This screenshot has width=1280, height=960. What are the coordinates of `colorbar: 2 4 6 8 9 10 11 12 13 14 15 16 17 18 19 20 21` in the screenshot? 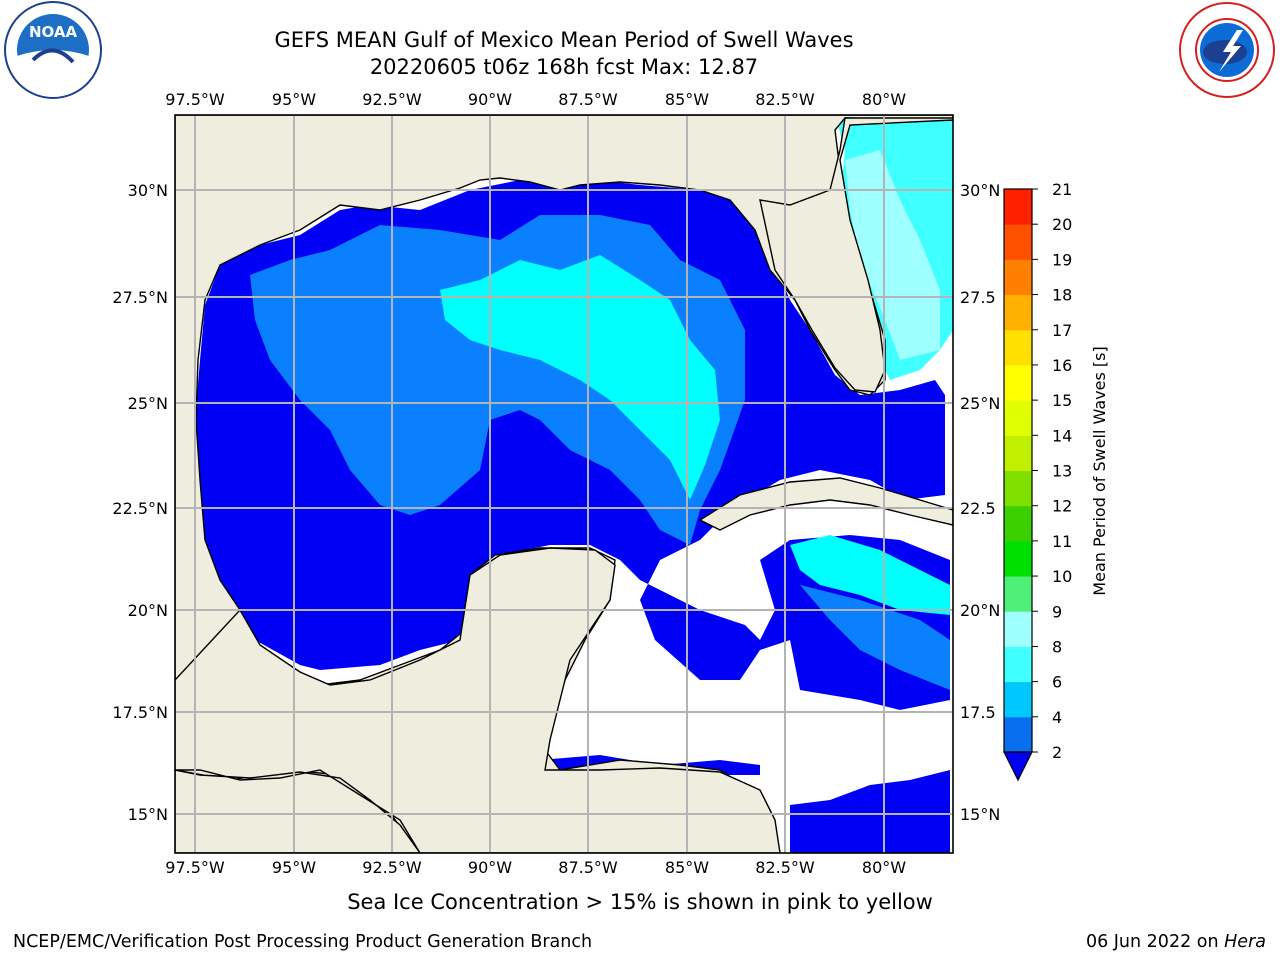 It's located at (1037, 481).